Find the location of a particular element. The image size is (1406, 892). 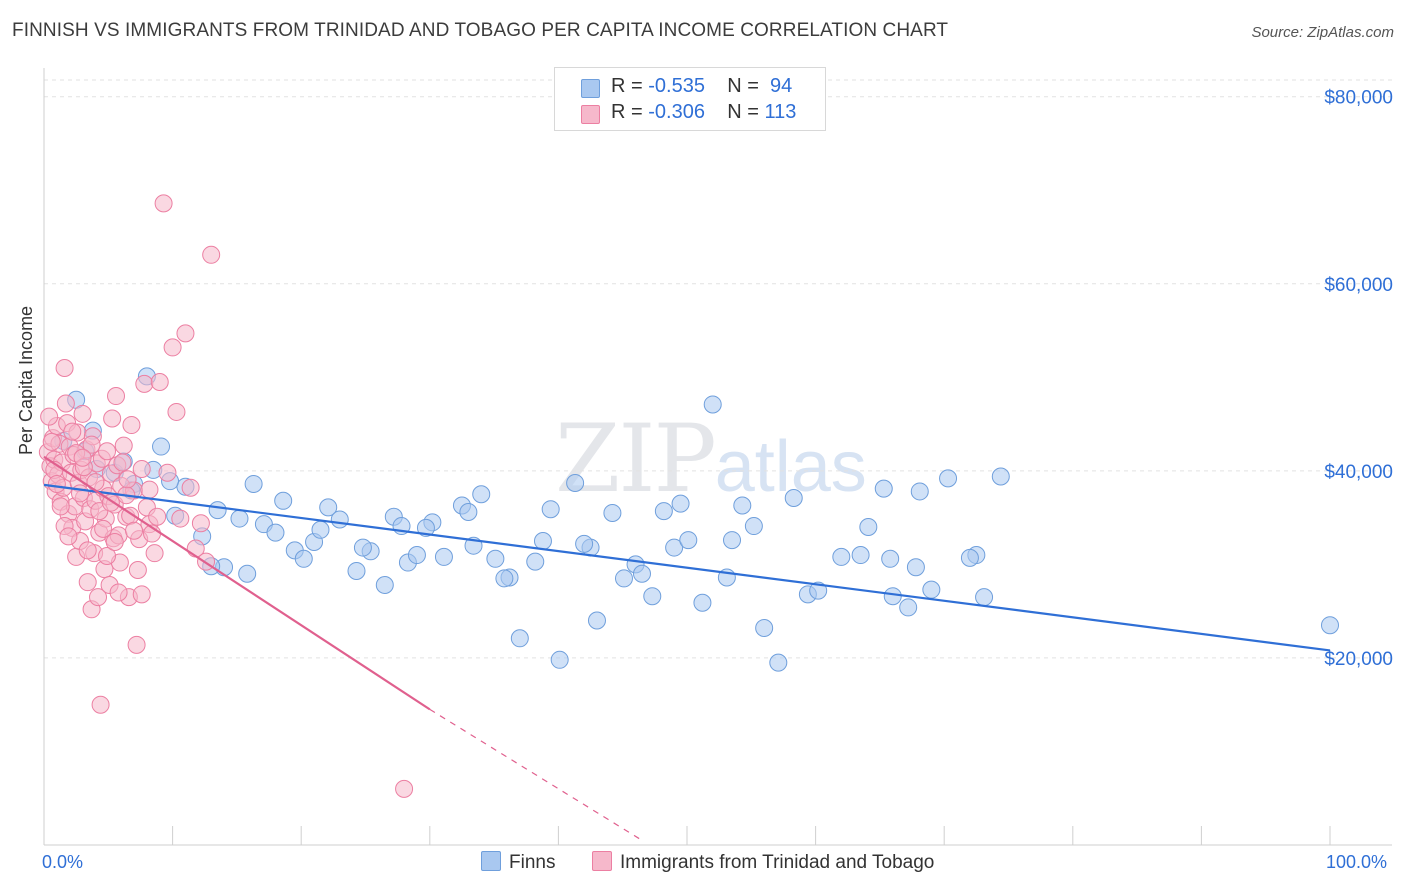

legend-text-finns: R = -0.535 N = 94 is located at coordinates (701, 86).